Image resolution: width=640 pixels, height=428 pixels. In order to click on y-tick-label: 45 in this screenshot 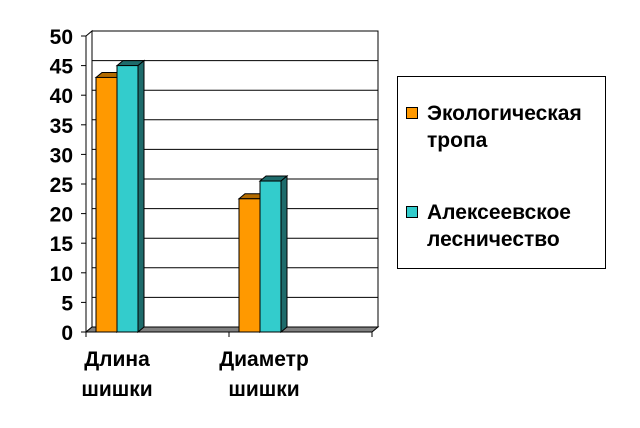, I will do `click(62, 67)`.